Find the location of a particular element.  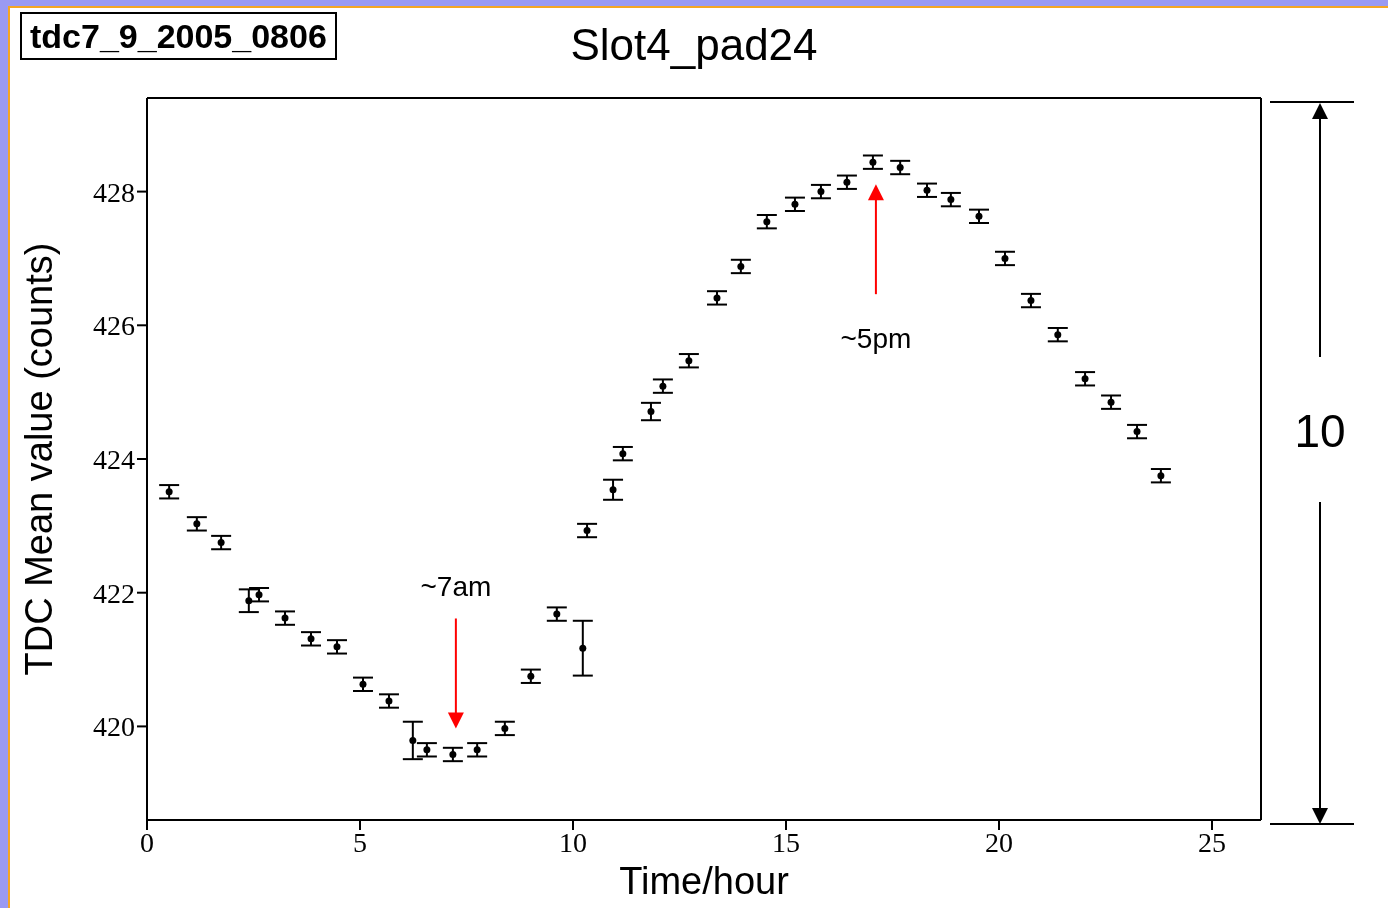

y-axis-title: TDC Mean value (counts) is located at coordinates (39, 459).